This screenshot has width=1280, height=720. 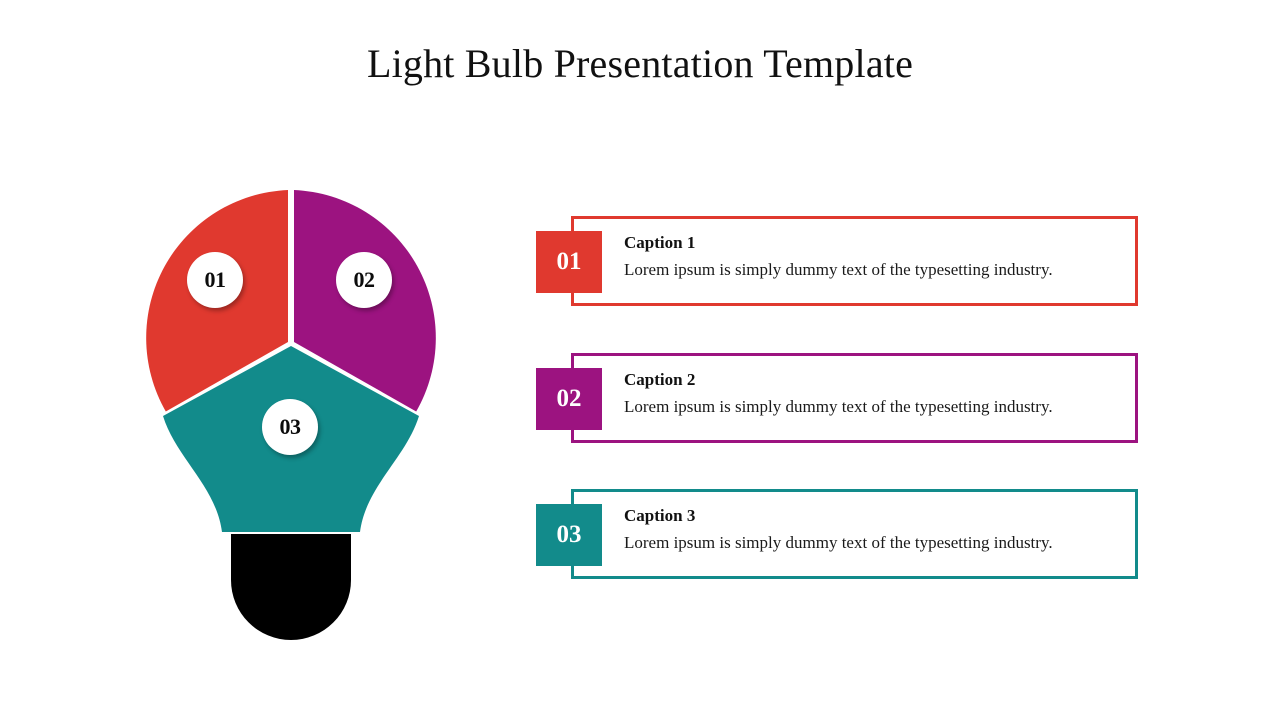 I want to click on caption-heading-03: Caption 3, so click(x=660, y=515).